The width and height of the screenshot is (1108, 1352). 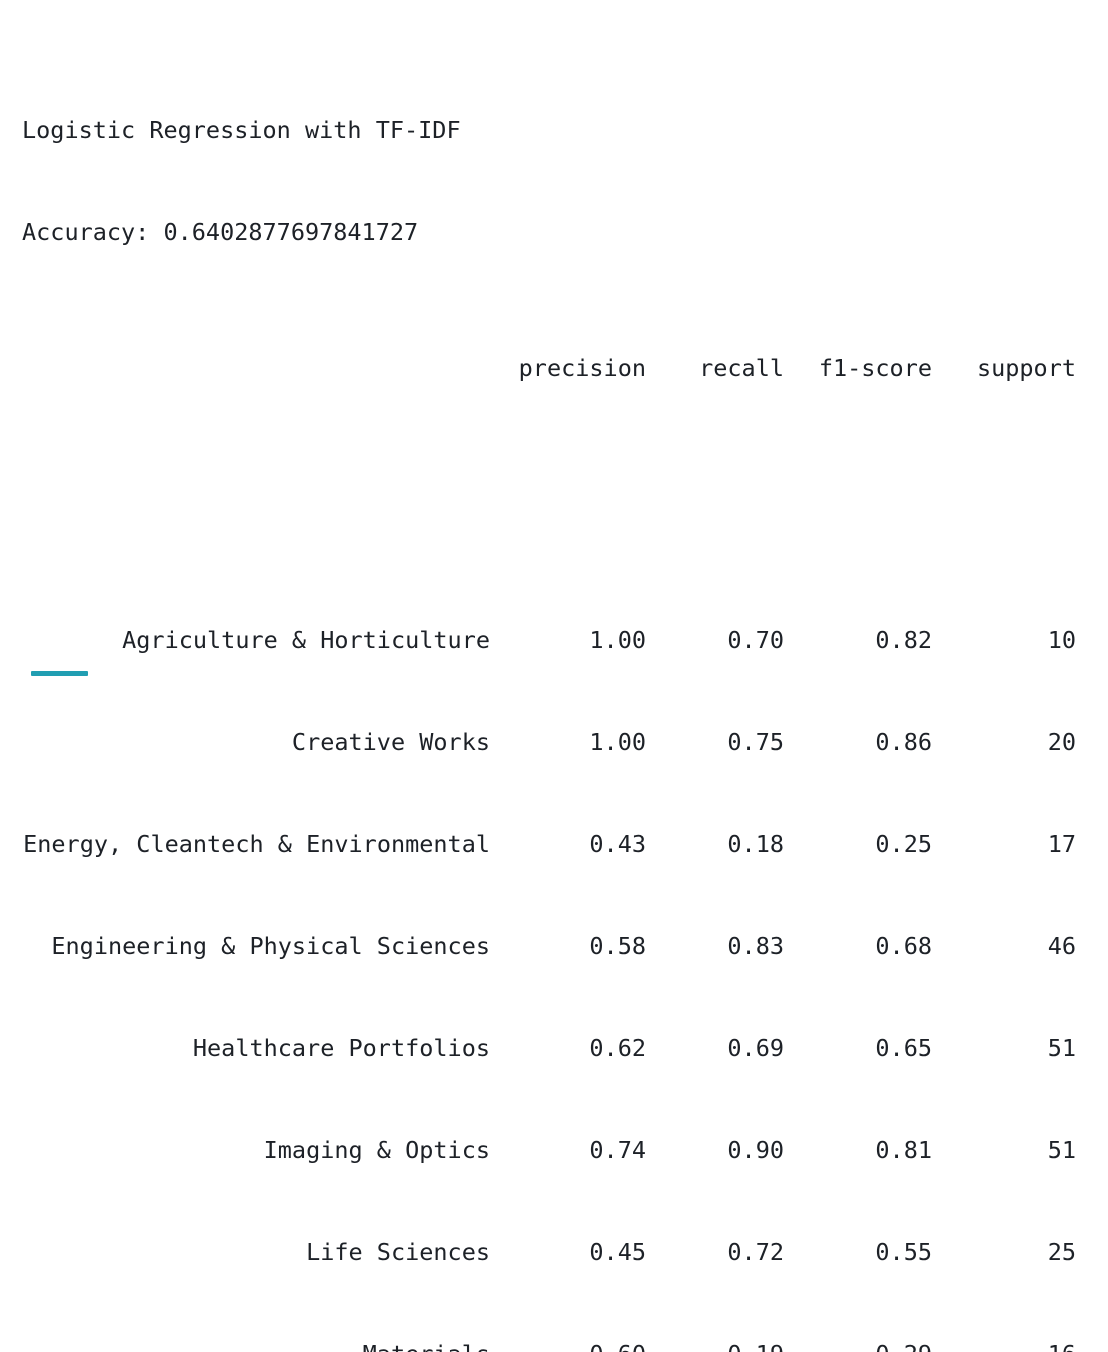 What do you see at coordinates (755, 844) in the screenshot?
I see `row-recall: 0.18` at bounding box center [755, 844].